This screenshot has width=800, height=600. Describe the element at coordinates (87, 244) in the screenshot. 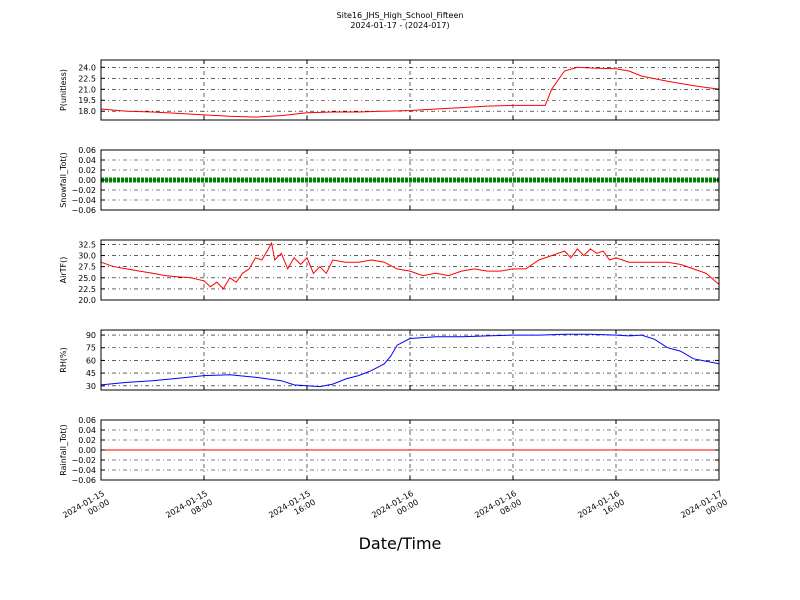

I see `y-tick-label: 32.5` at that location.